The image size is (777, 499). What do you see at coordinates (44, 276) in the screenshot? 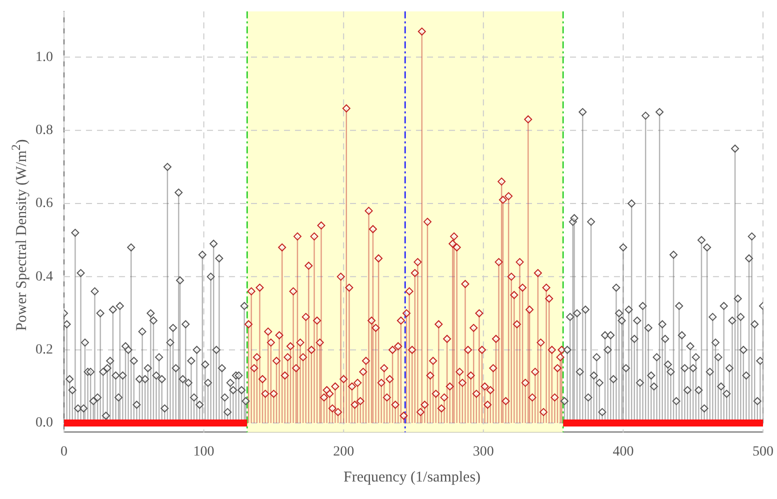
I see `y-tick-label: 0.4` at bounding box center [44, 276].